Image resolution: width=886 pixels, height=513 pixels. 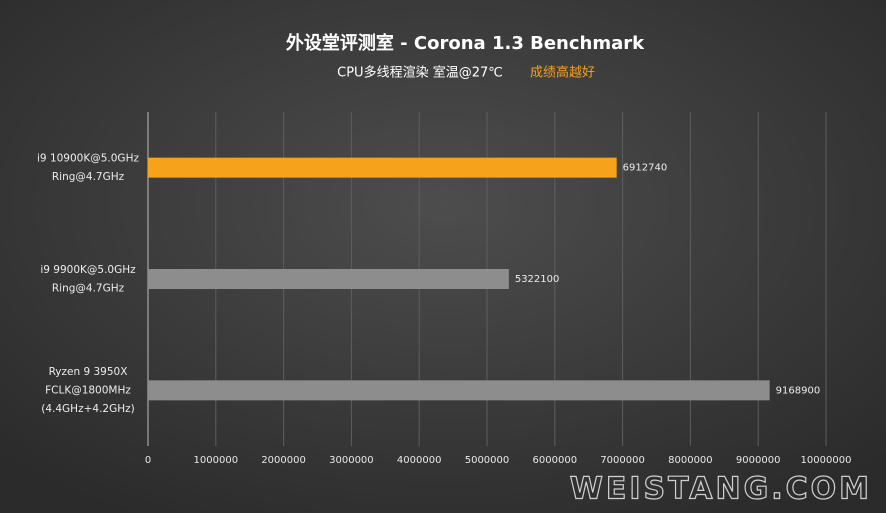 I want to click on watermark: WEISTANG.COM, so click(x=721, y=489).